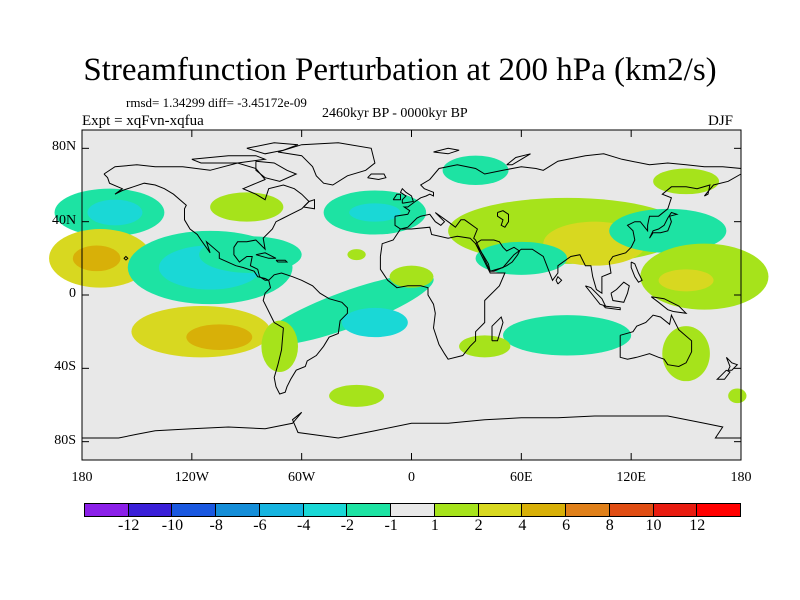 The image size is (800, 600). I want to click on season-label: DJF, so click(721, 121).